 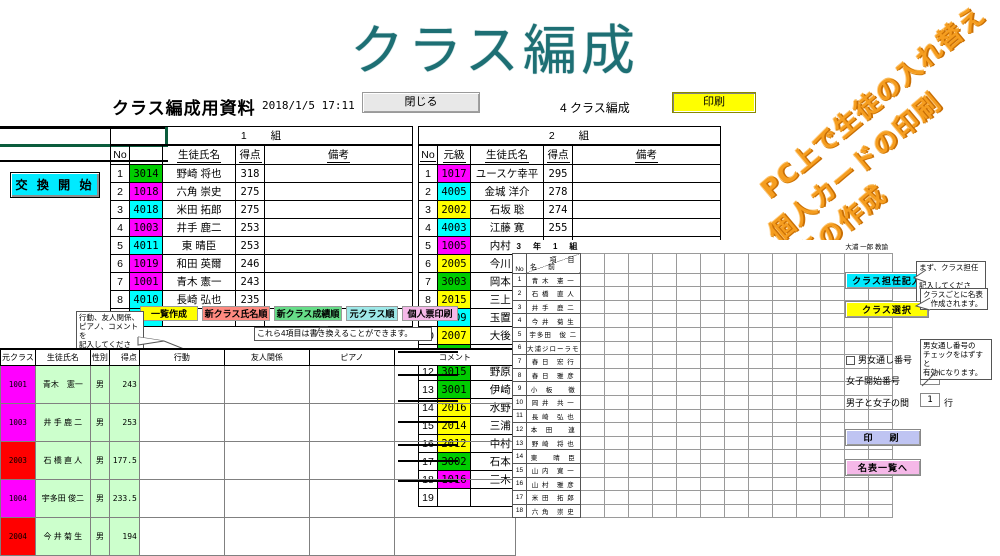 I want to click on detail-score: 243, so click(x=124, y=384).